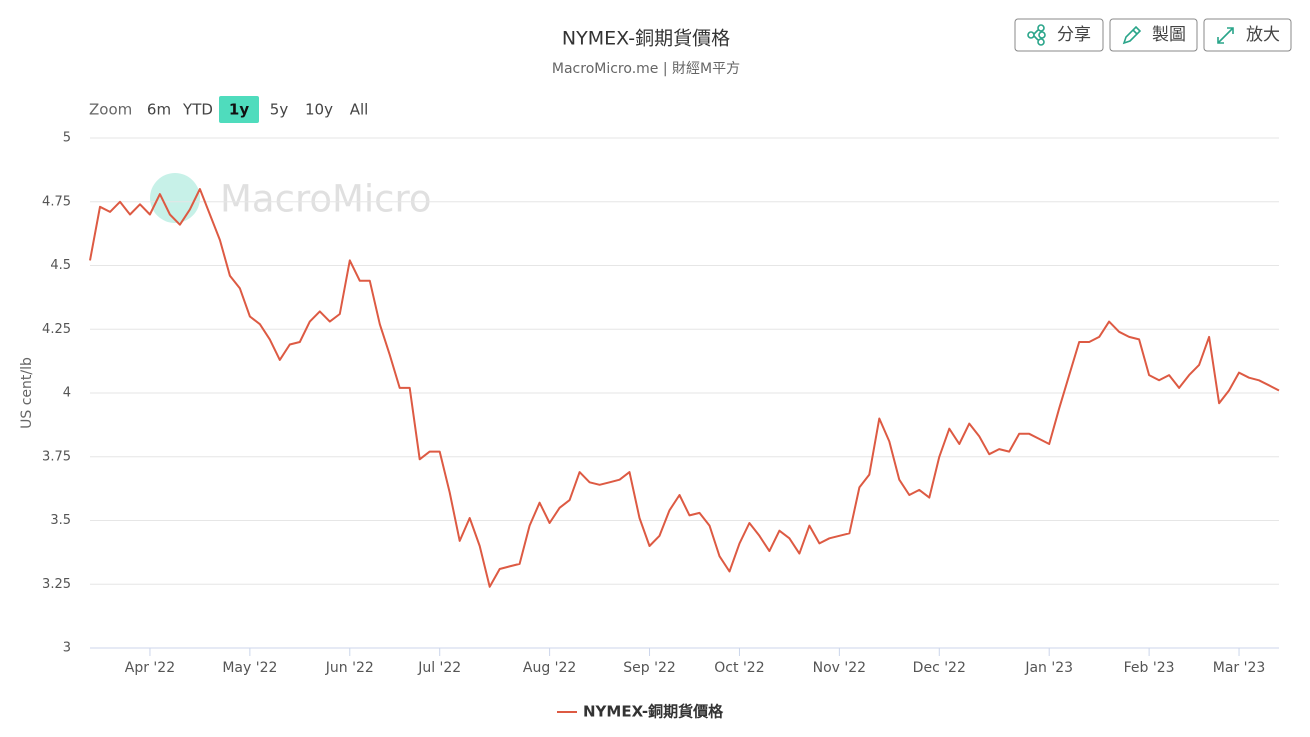 The width and height of the screenshot is (1310, 737). Describe the element at coordinates (1239, 668) in the screenshot. I see `x-tick-label: Mar '23` at that location.